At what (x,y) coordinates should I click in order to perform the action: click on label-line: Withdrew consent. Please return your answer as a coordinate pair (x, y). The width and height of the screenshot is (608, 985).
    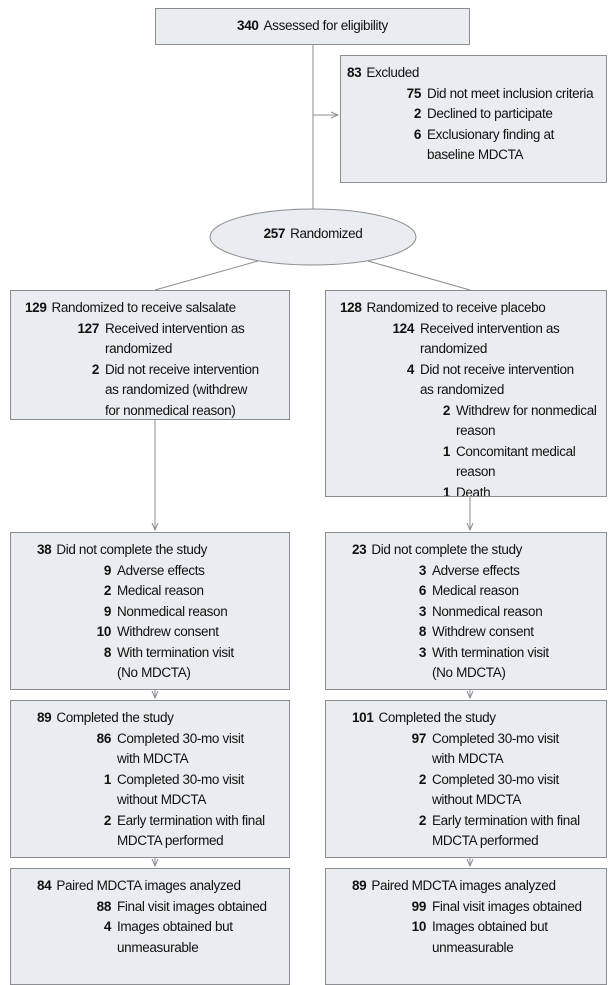
    Looking at the image, I should click on (168, 631).